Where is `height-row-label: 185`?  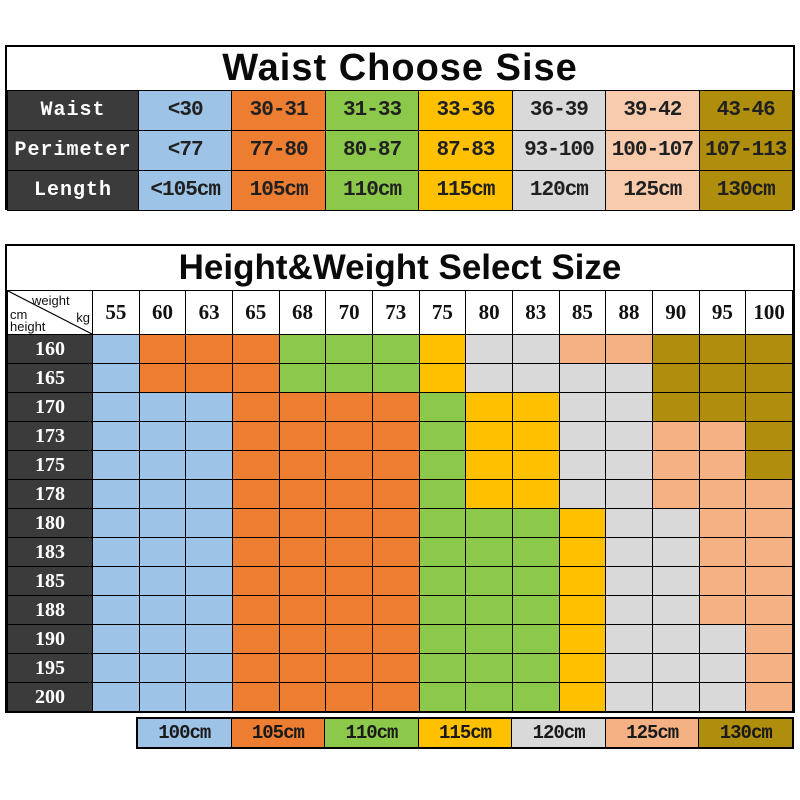
height-row-label: 185 is located at coordinates (50, 581).